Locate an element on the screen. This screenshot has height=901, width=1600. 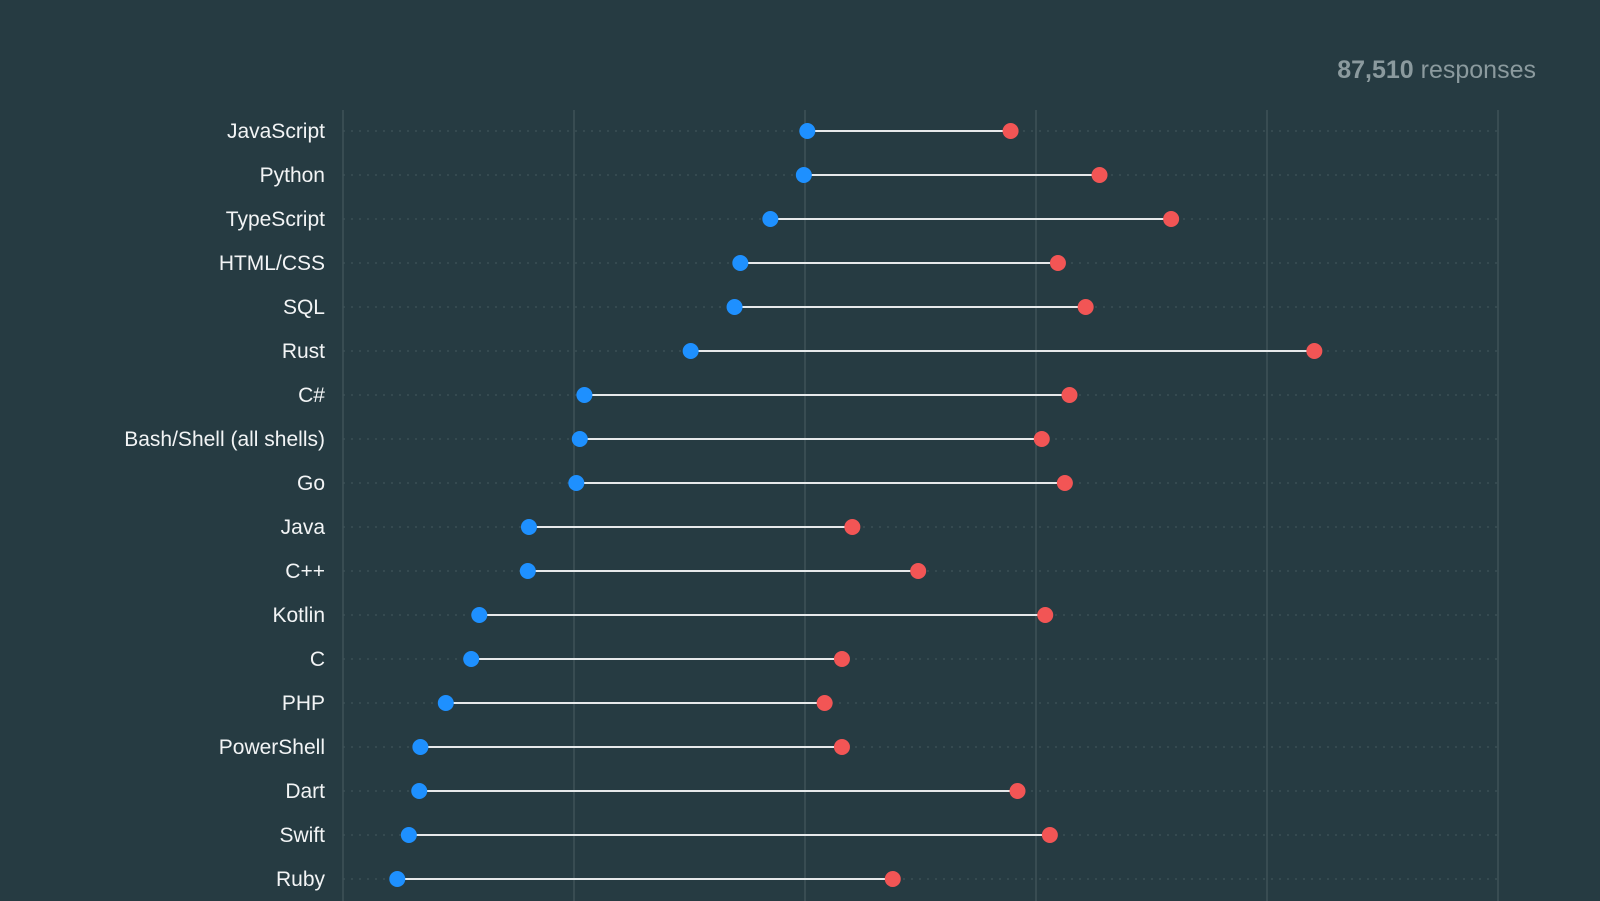
category-label: Bash/Shell (all shells) is located at coordinates (224, 439).